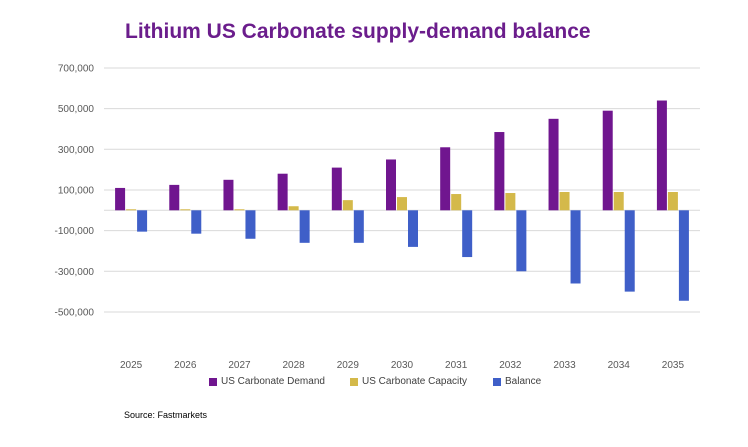 The image size is (748, 447). Describe the element at coordinates (239, 365) in the screenshot. I see `x-tick-label: 2027` at that location.